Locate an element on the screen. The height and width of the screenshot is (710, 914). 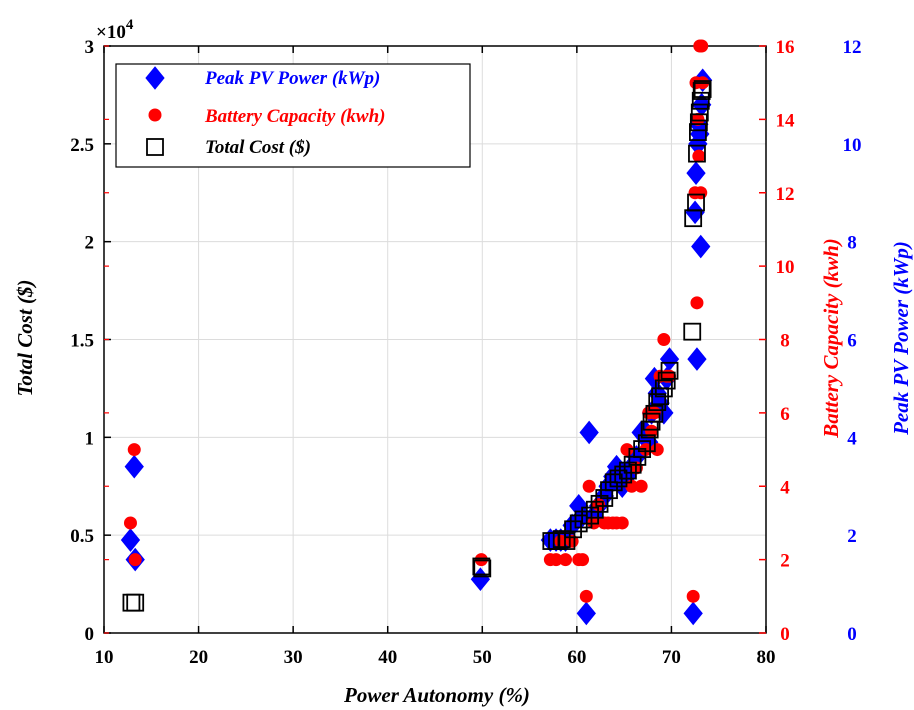
y-right-battery-tick-label: 16 is located at coordinates (785, 47).